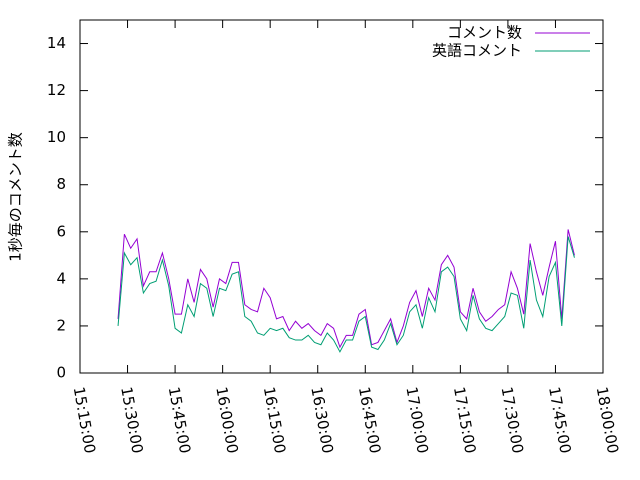  Describe the element at coordinates (416, 419) in the screenshot. I see `x-tick-label: 17:00:00` at that location.